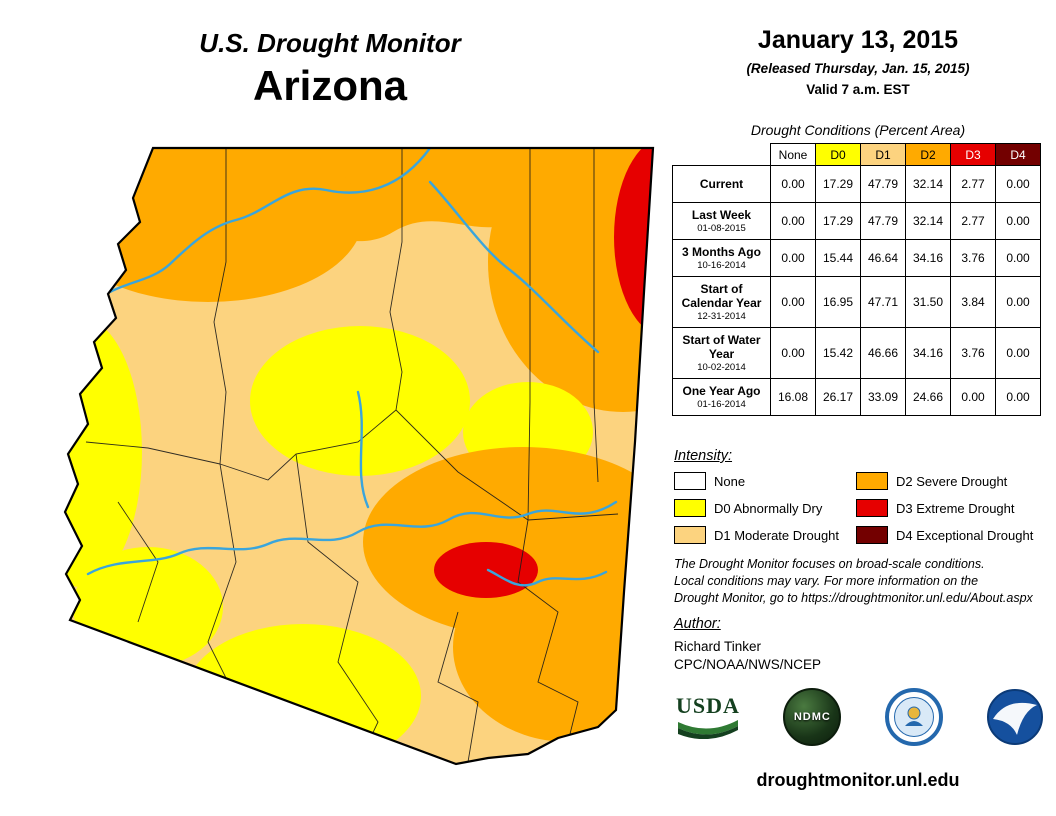  I want to click on cell-value: 16.08, so click(793, 397).